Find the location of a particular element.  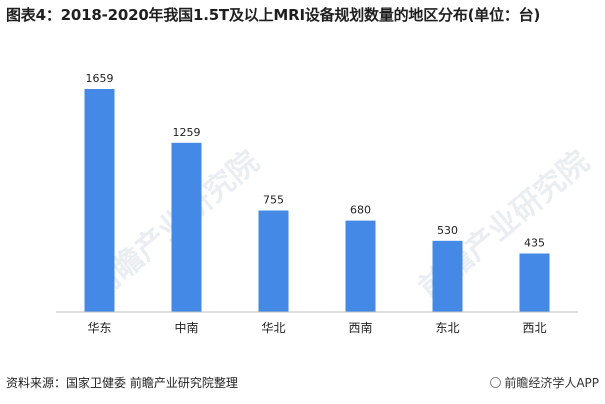

value-label: 530 is located at coordinates (447, 230).